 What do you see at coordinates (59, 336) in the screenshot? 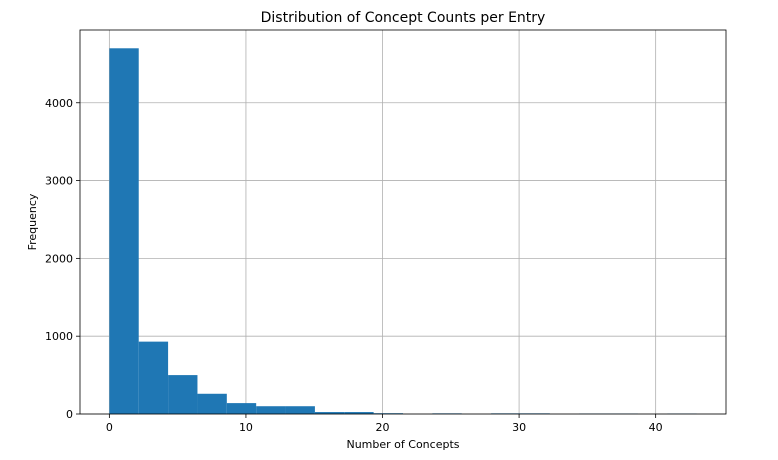
I see `y-tick-label: 1000` at bounding box center [59, 336].